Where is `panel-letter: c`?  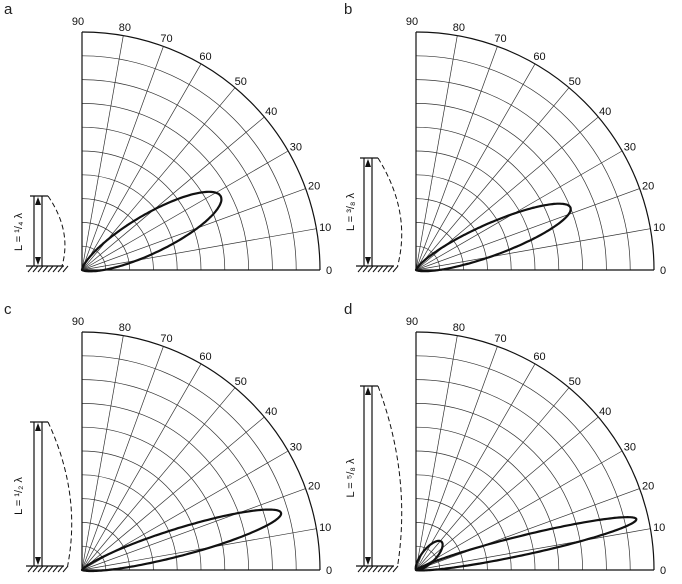
panel-letter: c is located at coordinates (8, 309).